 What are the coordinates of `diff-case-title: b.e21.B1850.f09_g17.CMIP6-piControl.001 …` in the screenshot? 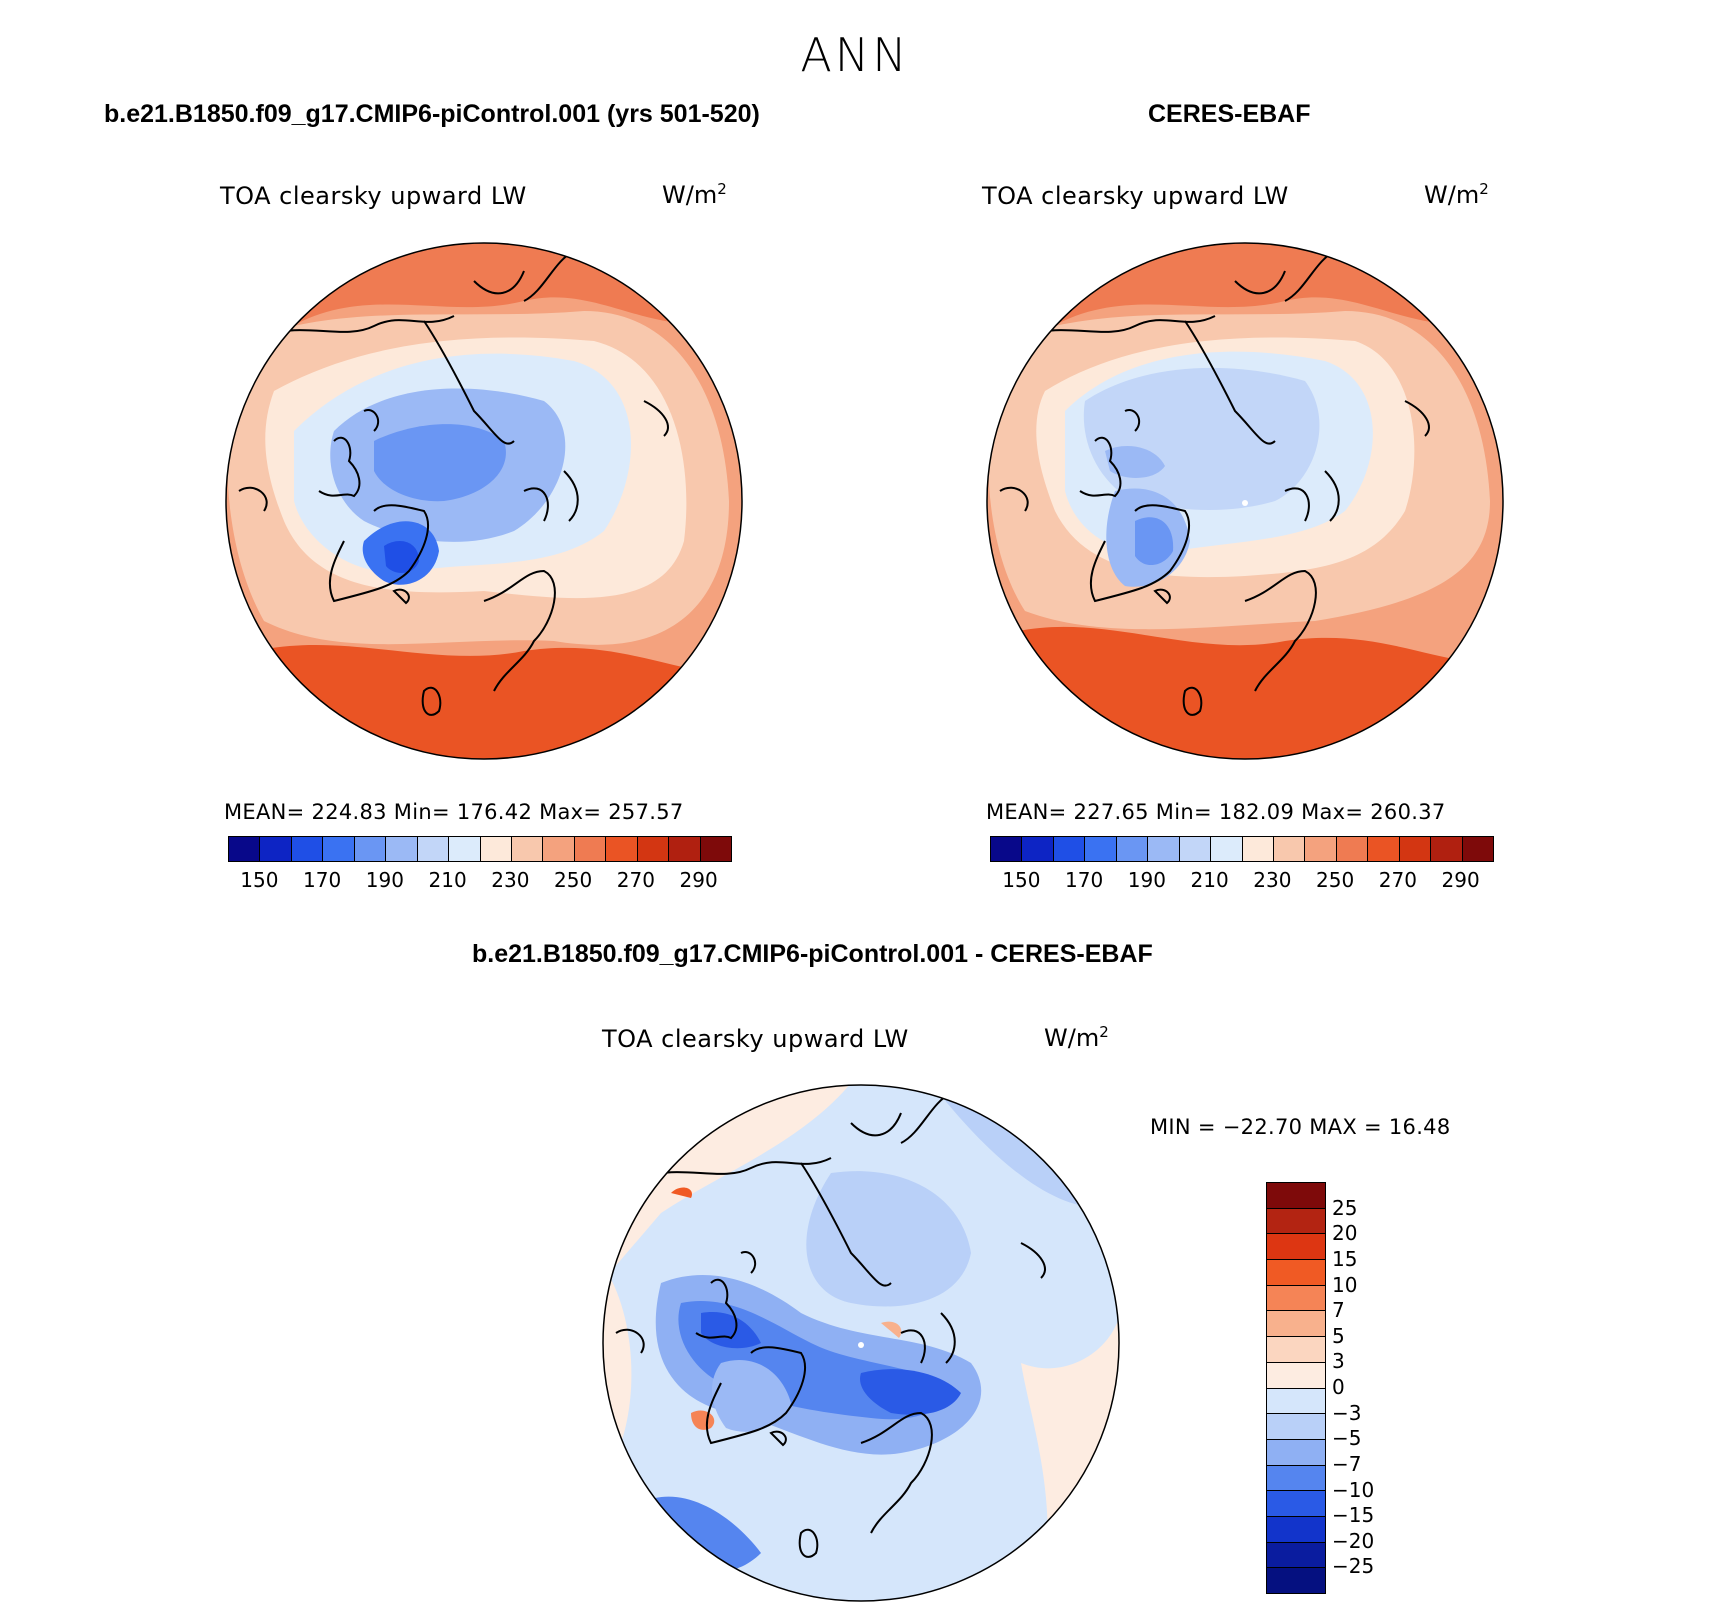 It's located at (812, 954).